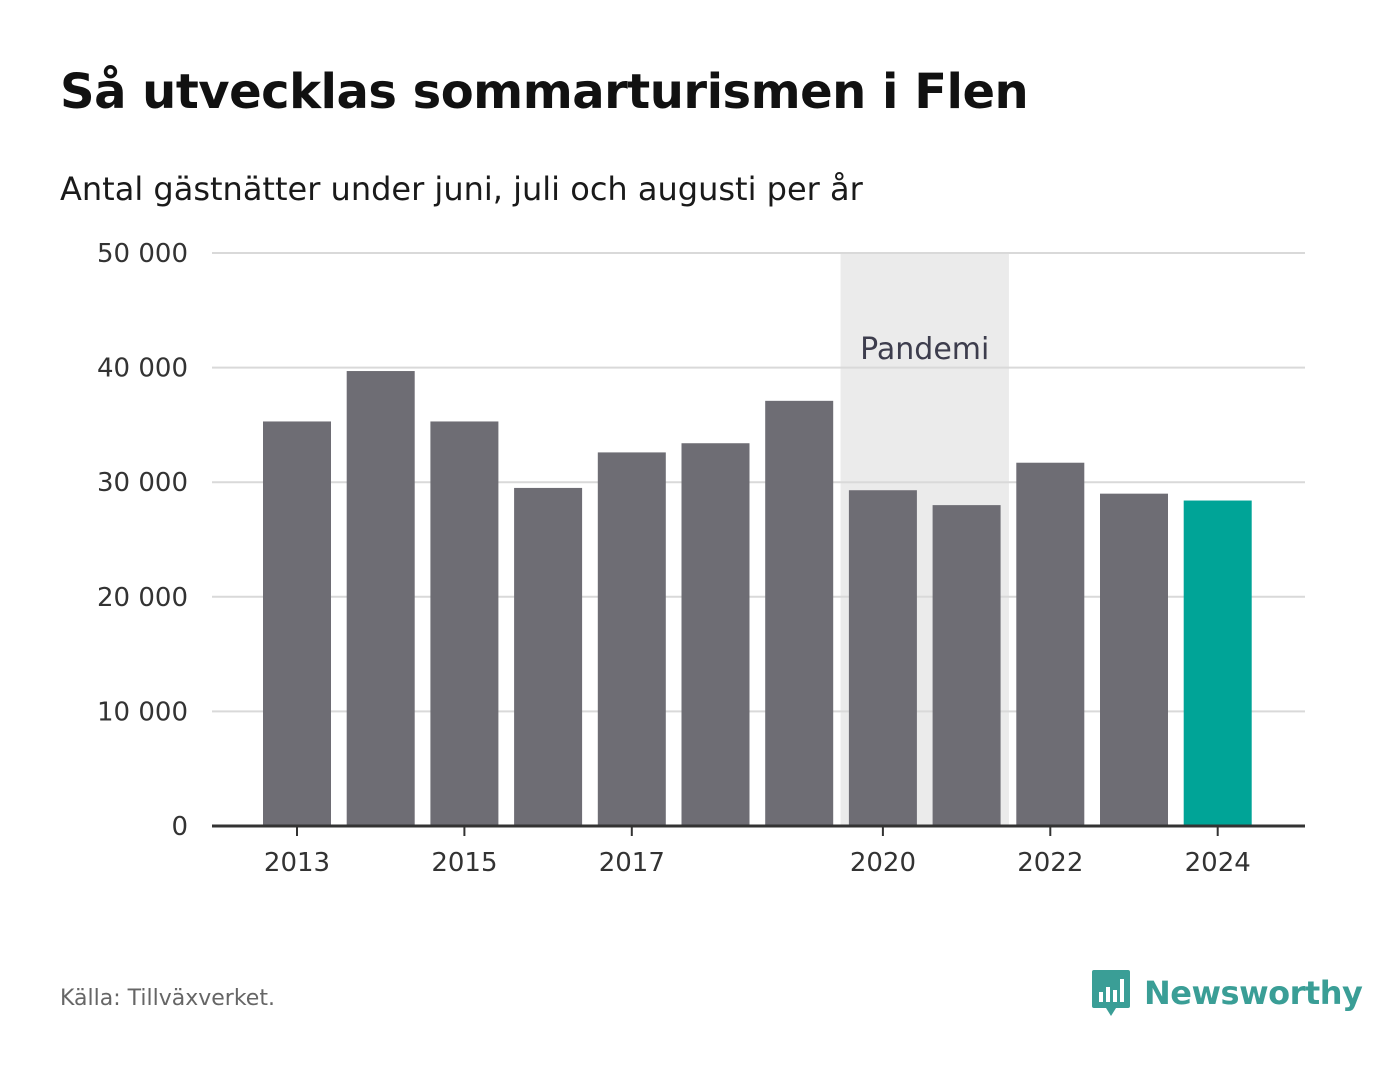  I want to click on bar-2020, so click(882, 658).